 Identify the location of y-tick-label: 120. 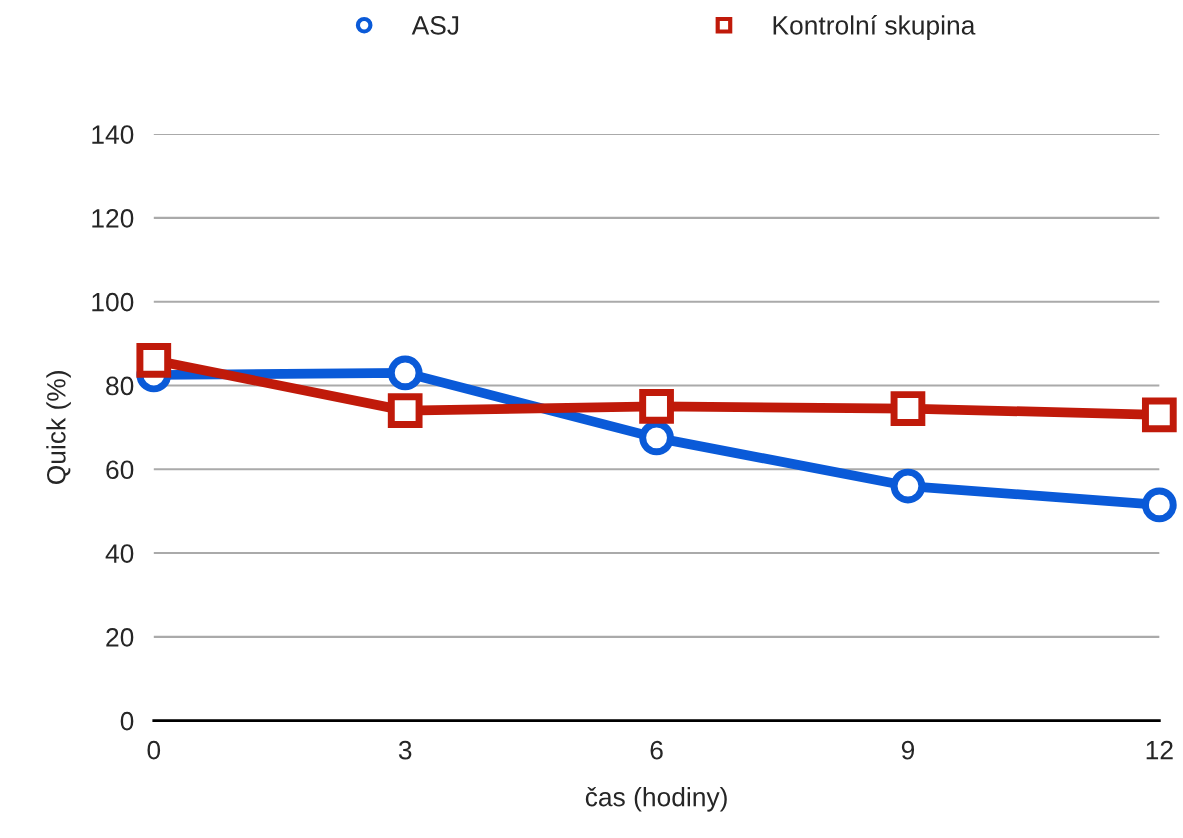
(113, 218).